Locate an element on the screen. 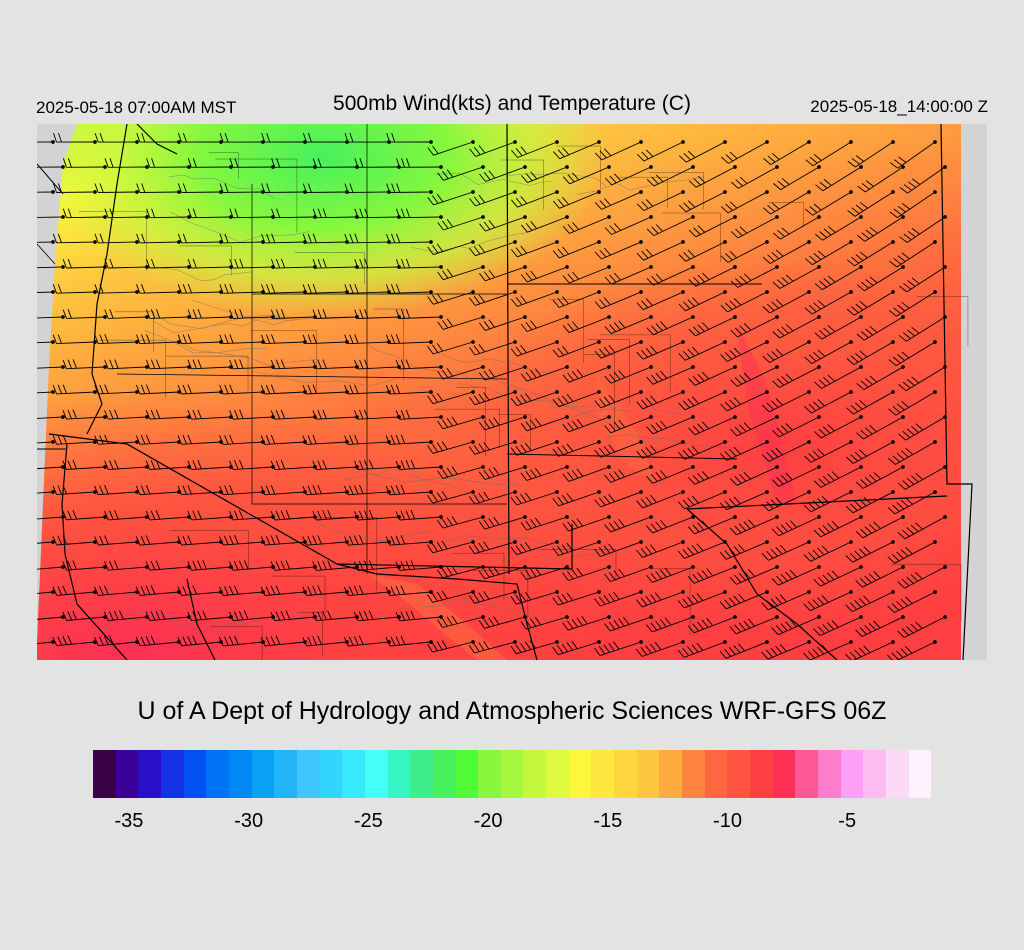 Image resolution: width=1024 pixels, height=950 pixels. colorbar-tick-label: -10 is located at coordinates (727, 821).